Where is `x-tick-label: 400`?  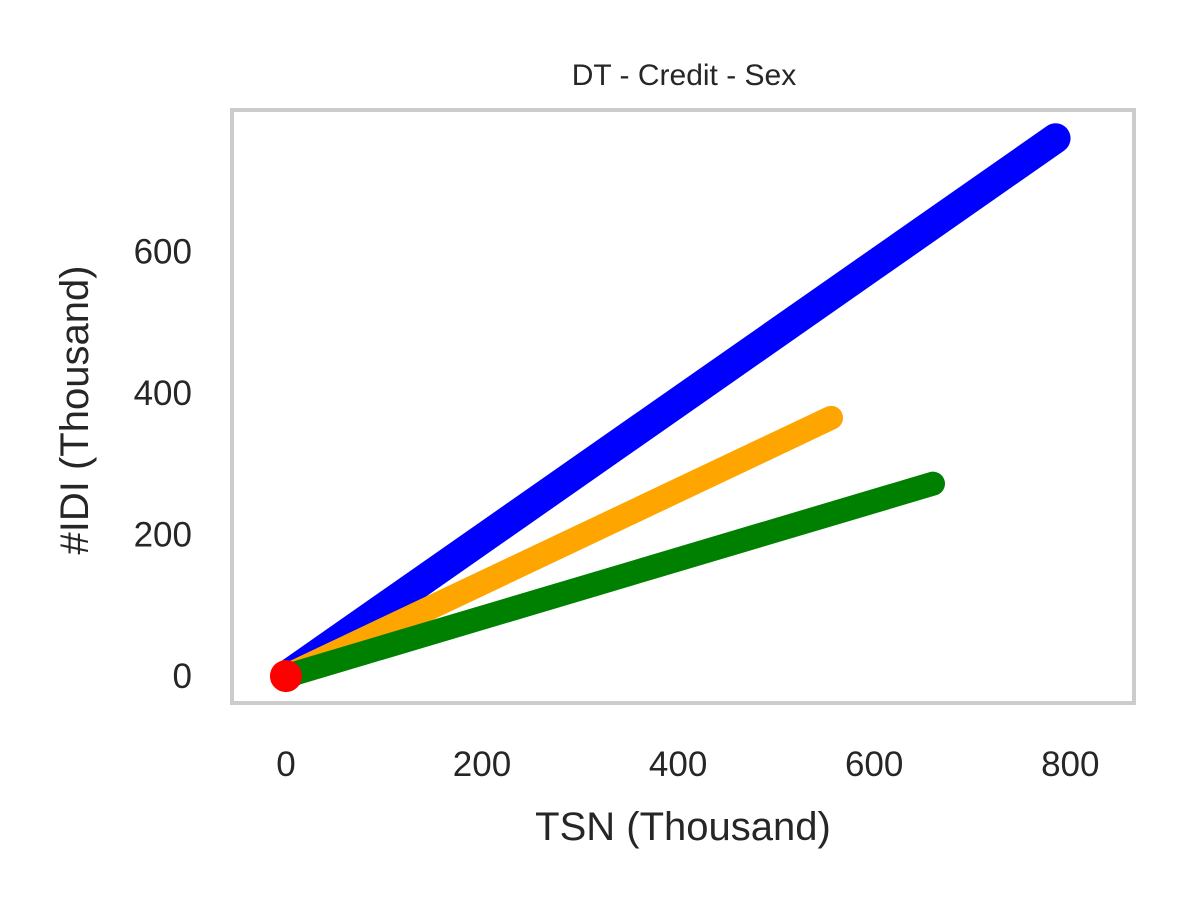 x-tick-label: 400 is located at coordinates (678, 764).